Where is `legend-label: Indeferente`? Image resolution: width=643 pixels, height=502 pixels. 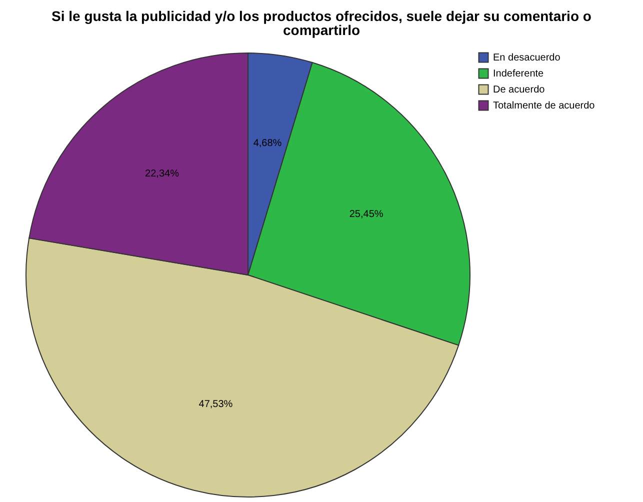
legend-label: Indeferente is located at coordinates (518, 74).